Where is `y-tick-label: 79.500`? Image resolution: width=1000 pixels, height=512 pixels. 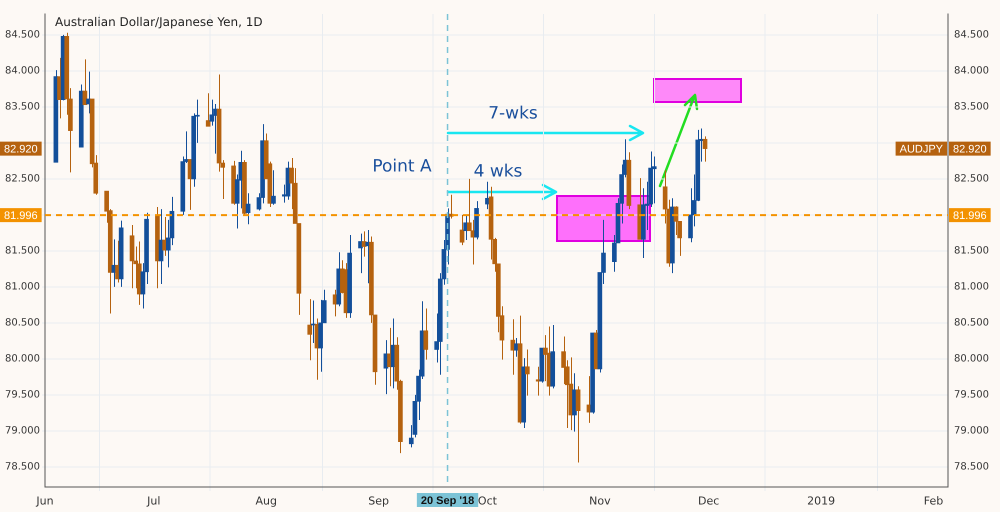
y-tick-label: 79.500 is located at coordinates (22, 394).